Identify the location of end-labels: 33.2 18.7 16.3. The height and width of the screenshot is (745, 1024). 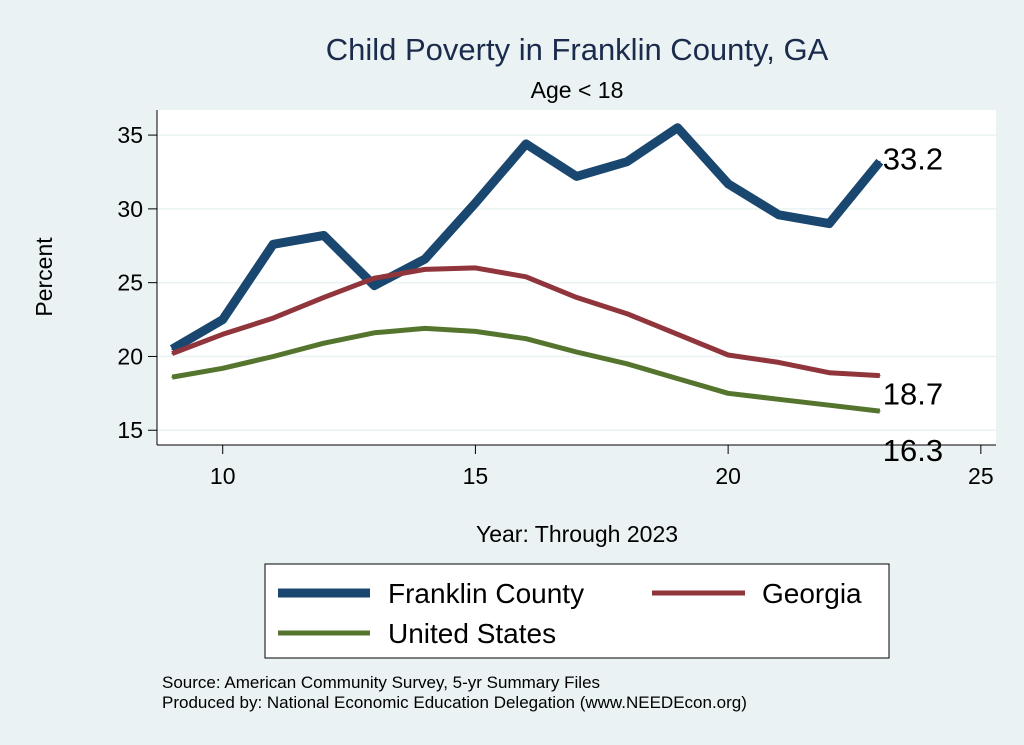
(913, 305).